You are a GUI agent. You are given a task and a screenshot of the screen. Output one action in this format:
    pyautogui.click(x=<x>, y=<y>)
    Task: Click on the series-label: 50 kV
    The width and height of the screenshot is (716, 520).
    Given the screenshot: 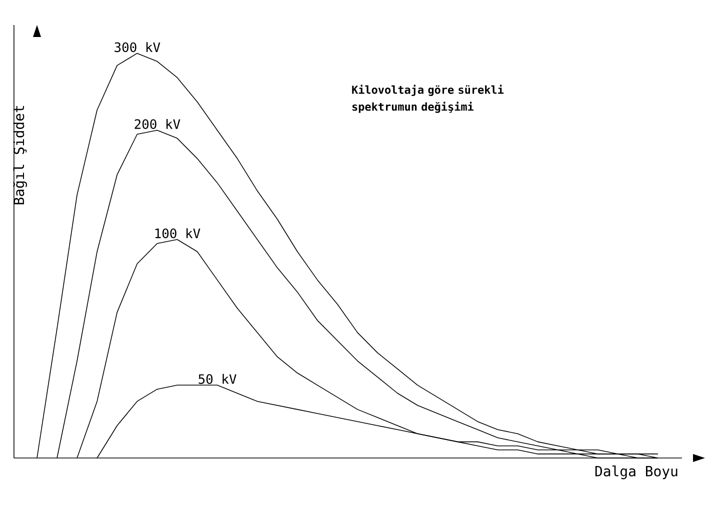 What is the action you would take?
    pyautogui.click(x=217, y=379)
    